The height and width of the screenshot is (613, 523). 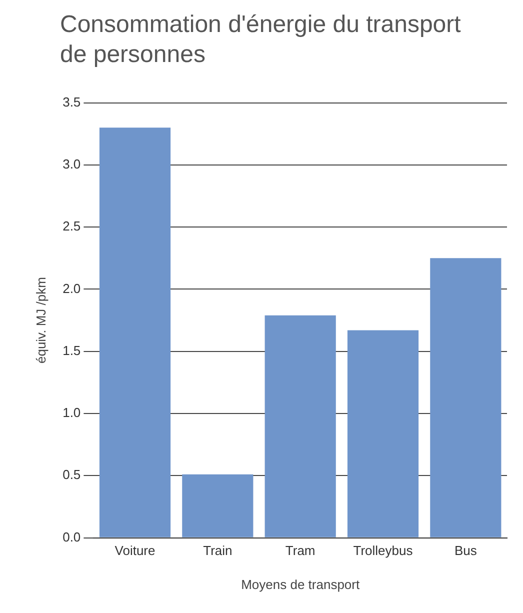 What do you see at coordinates (300, 584) in the screenshot?
I see `x-axis-title: Moyens de transport` at bounding box center [300, 584].